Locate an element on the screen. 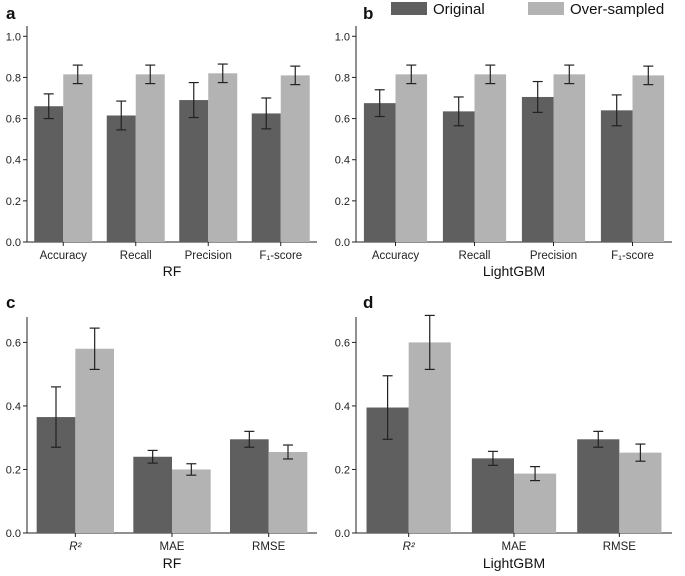 Image resolution: width=685 pixels, height=576 pixels. panel-letter-b: b is located at coordinates (368, 13).